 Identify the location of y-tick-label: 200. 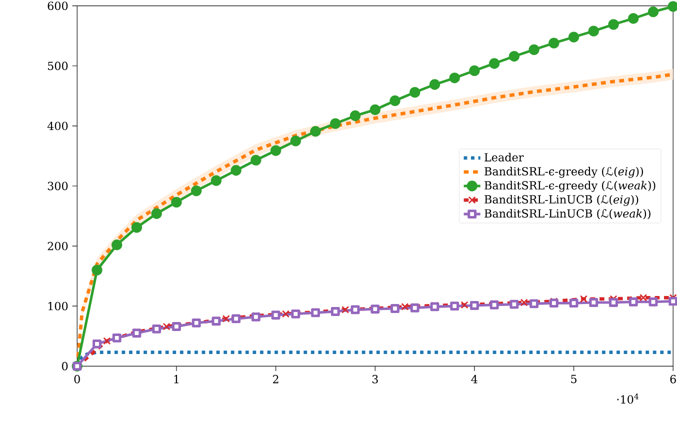
(58, 246).